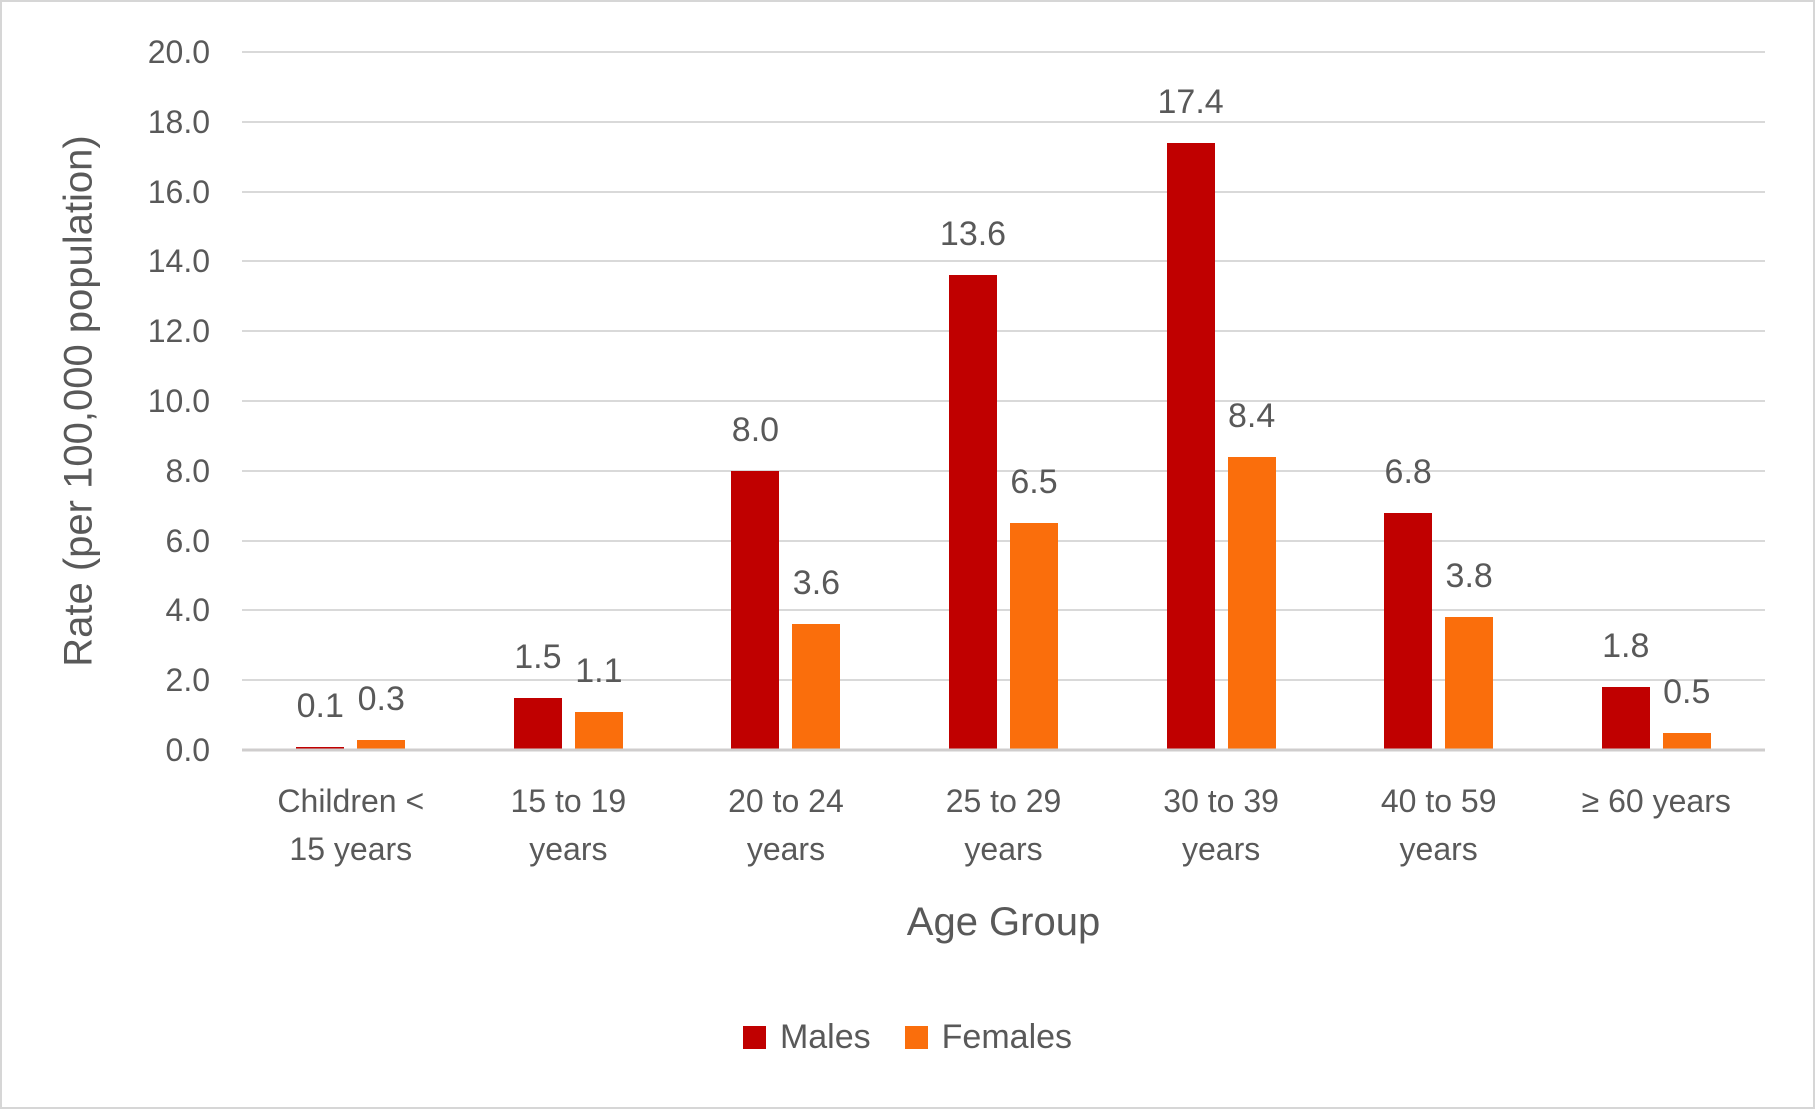 The height and width of the screenshot is (1109, 1815). Describe the element at coordinates (178, 191) in the screenshot. I see `y-tick-label: 16.0` at that location.